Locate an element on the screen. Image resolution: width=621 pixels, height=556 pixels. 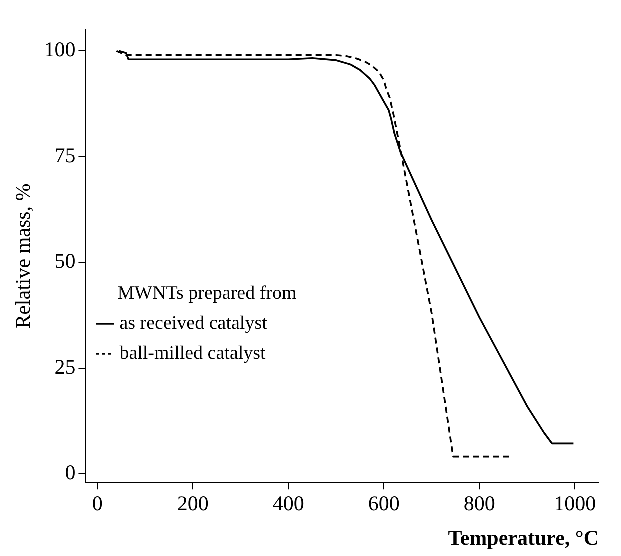
y-tick-label: 75 is located at coordinates (65, 155).